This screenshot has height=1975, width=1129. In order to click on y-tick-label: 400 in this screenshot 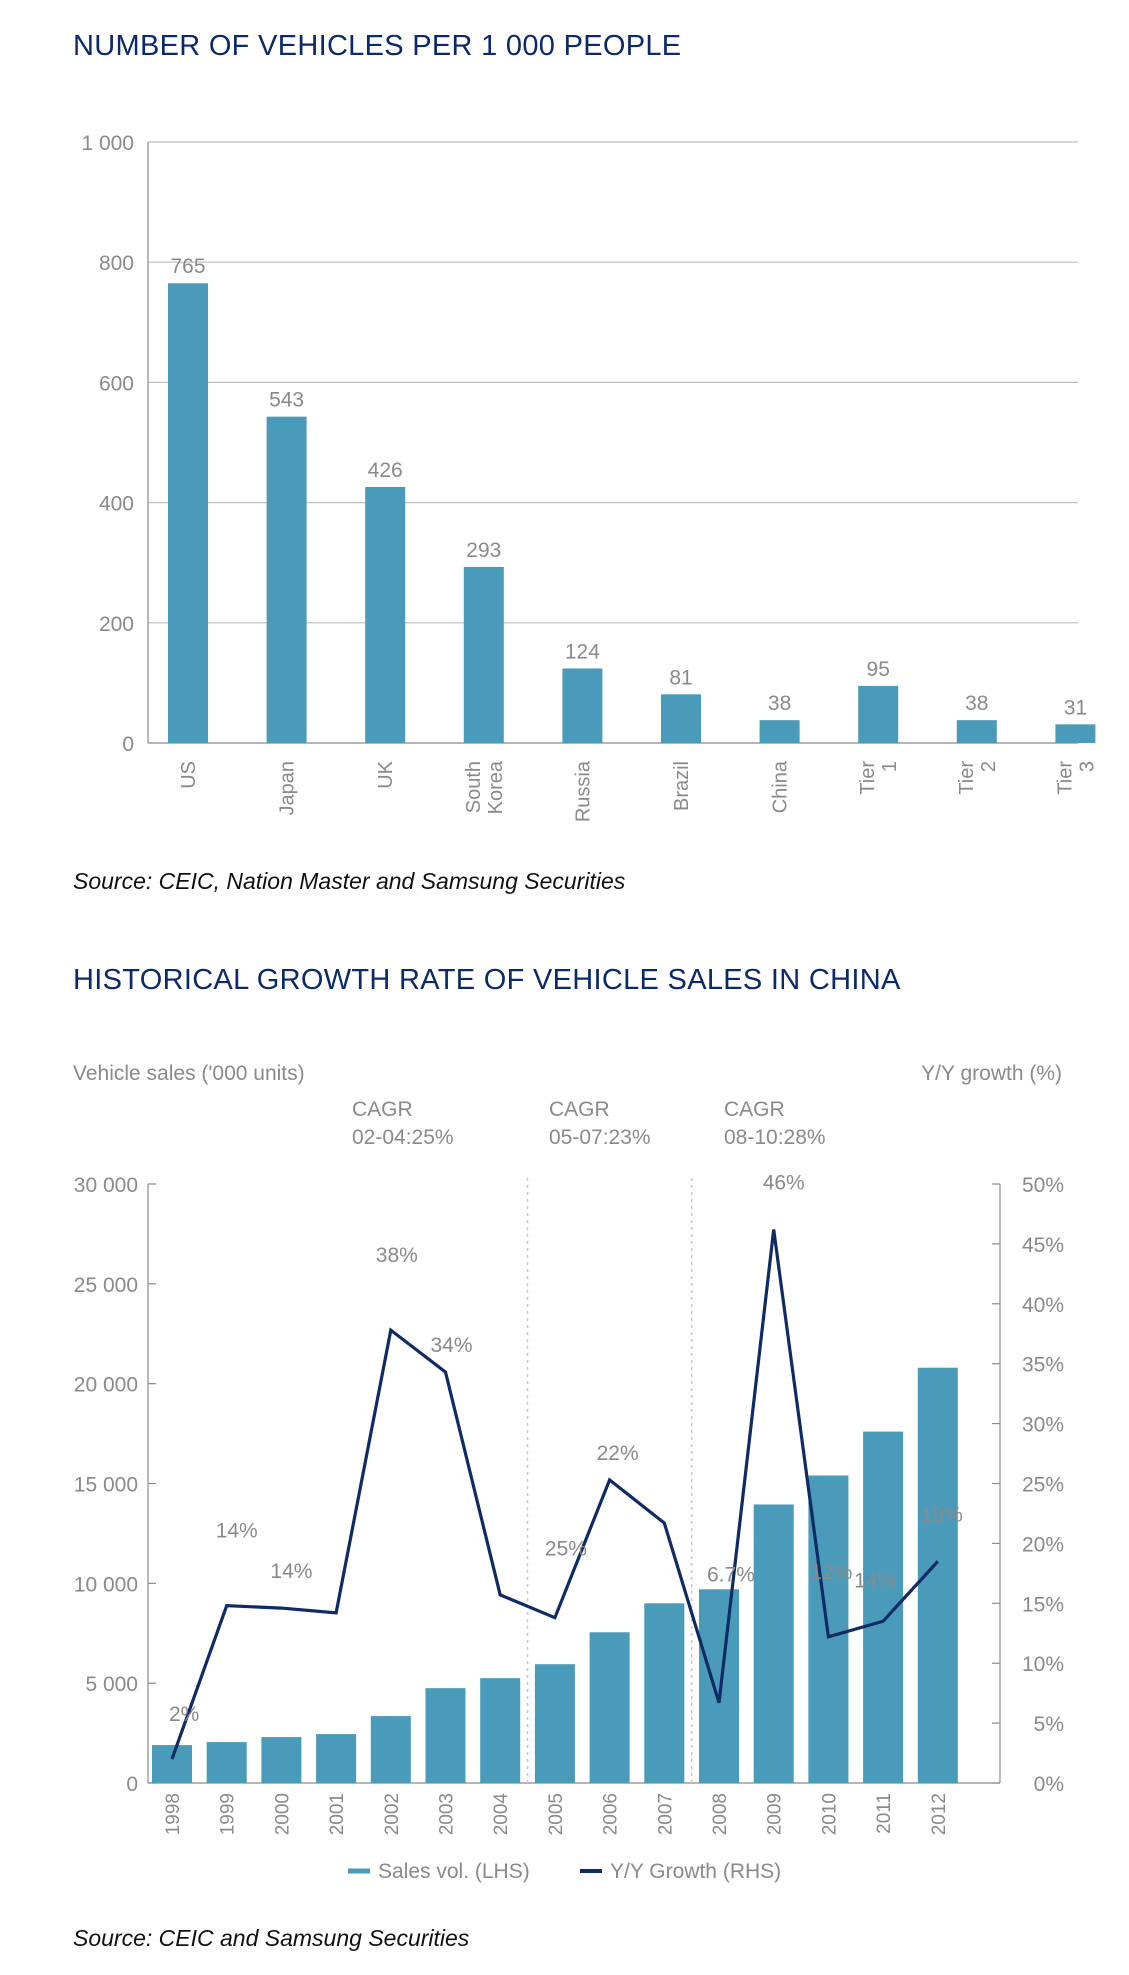, I will do `click(116, 504)`.